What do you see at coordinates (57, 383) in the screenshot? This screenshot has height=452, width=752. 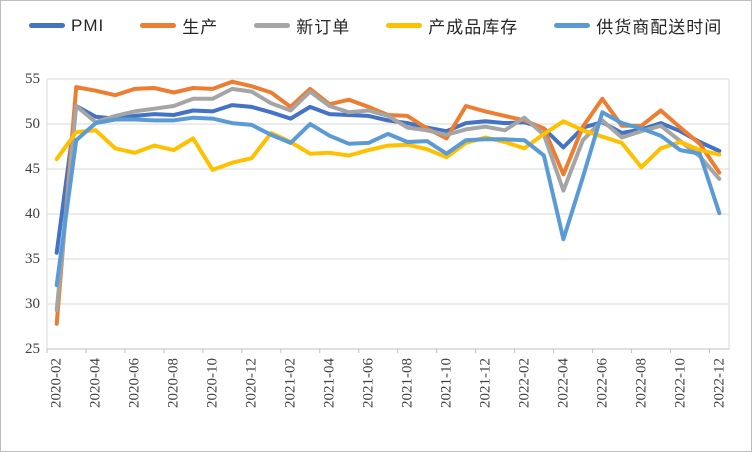 I see `x-tick-label: 2020-02` at bounding box center [57, 383].